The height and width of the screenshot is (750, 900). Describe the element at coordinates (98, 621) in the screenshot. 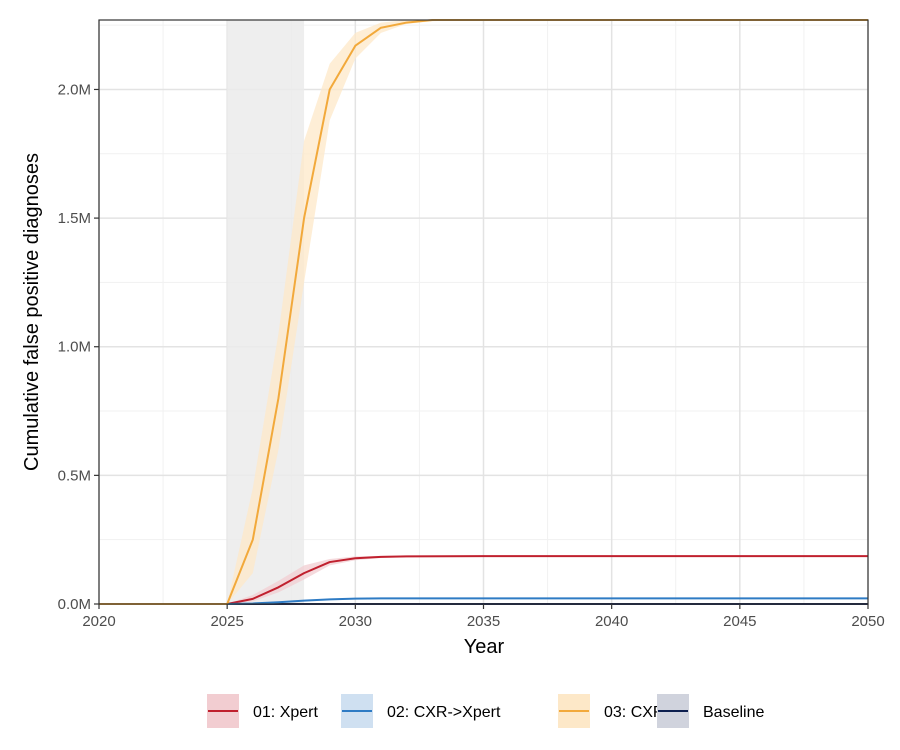

I see `x-tick-label: 2020` at that location.